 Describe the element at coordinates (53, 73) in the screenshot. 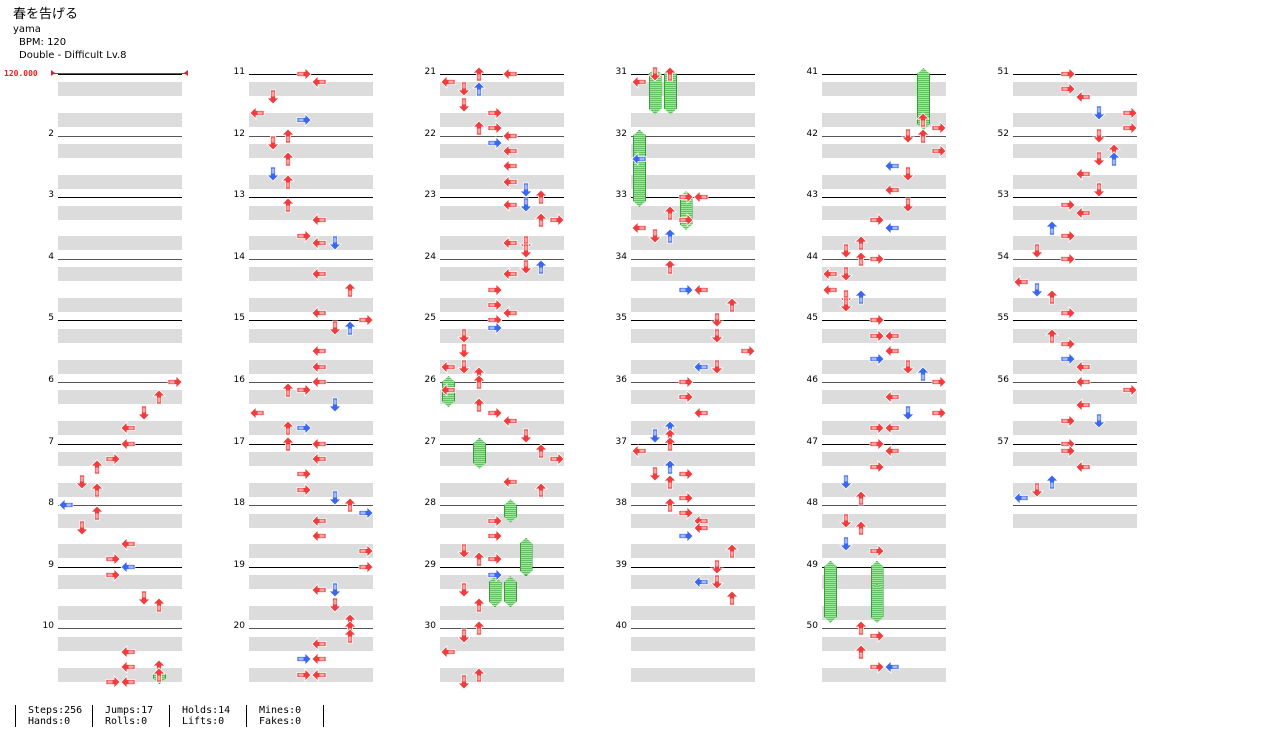

I see `bpm-line-start-cap` at that location.